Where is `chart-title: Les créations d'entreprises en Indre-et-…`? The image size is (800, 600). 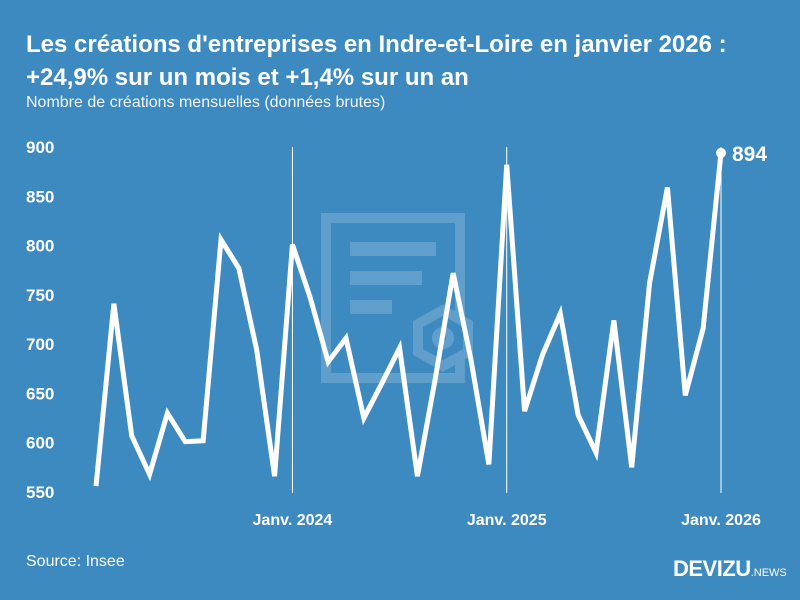 chart-title: Les créations d'entreprises en Indre-et-… is located at coordinates (376, 61).